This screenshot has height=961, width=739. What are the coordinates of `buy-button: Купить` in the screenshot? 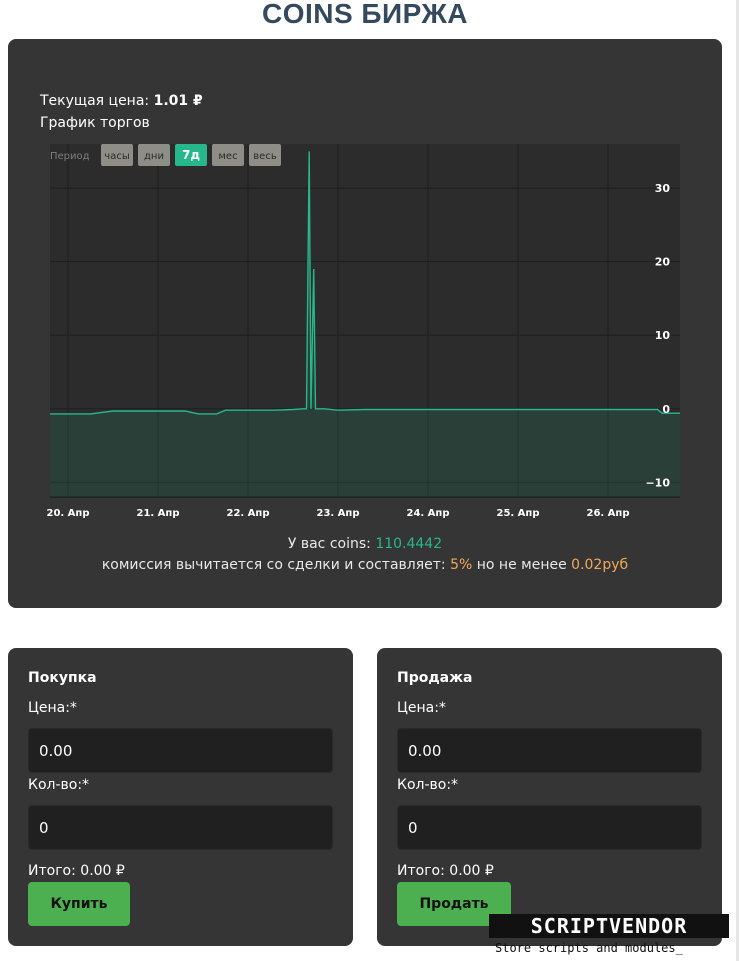 It's located at (79, 904).